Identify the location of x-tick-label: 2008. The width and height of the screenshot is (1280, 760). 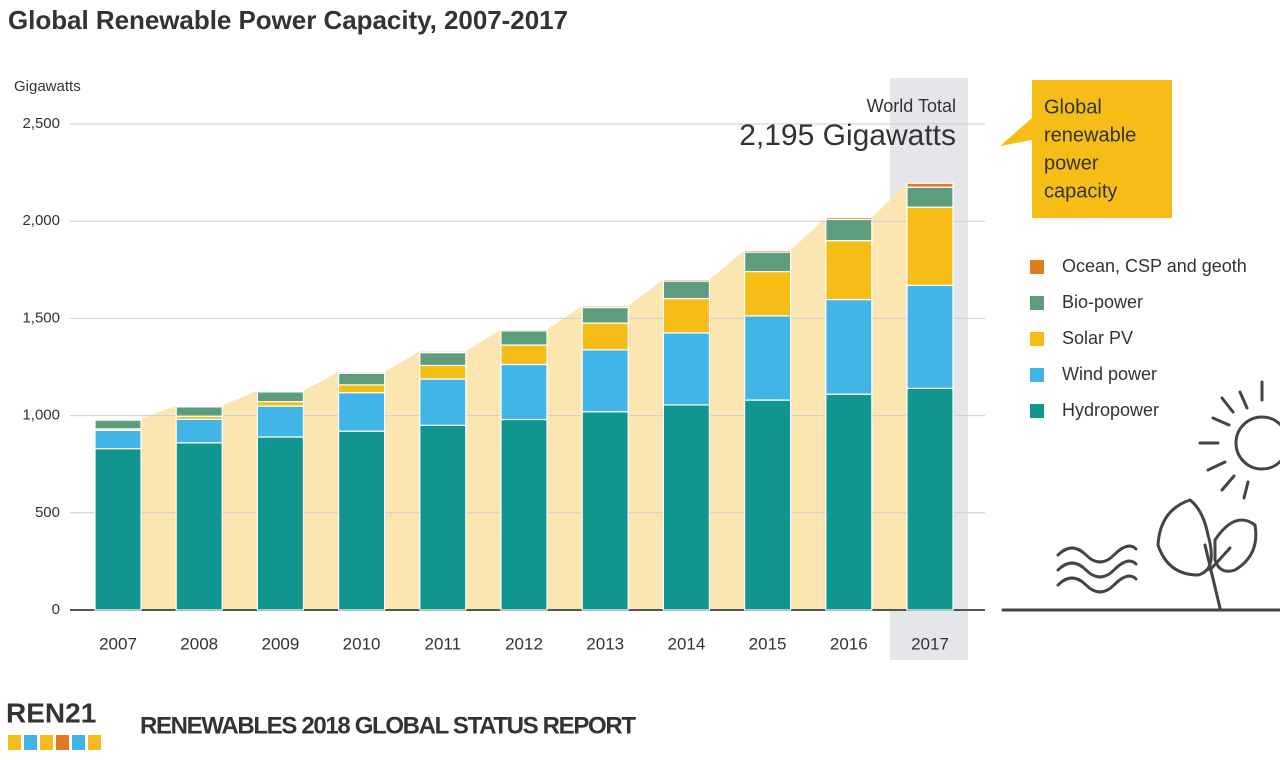
(199, 643).